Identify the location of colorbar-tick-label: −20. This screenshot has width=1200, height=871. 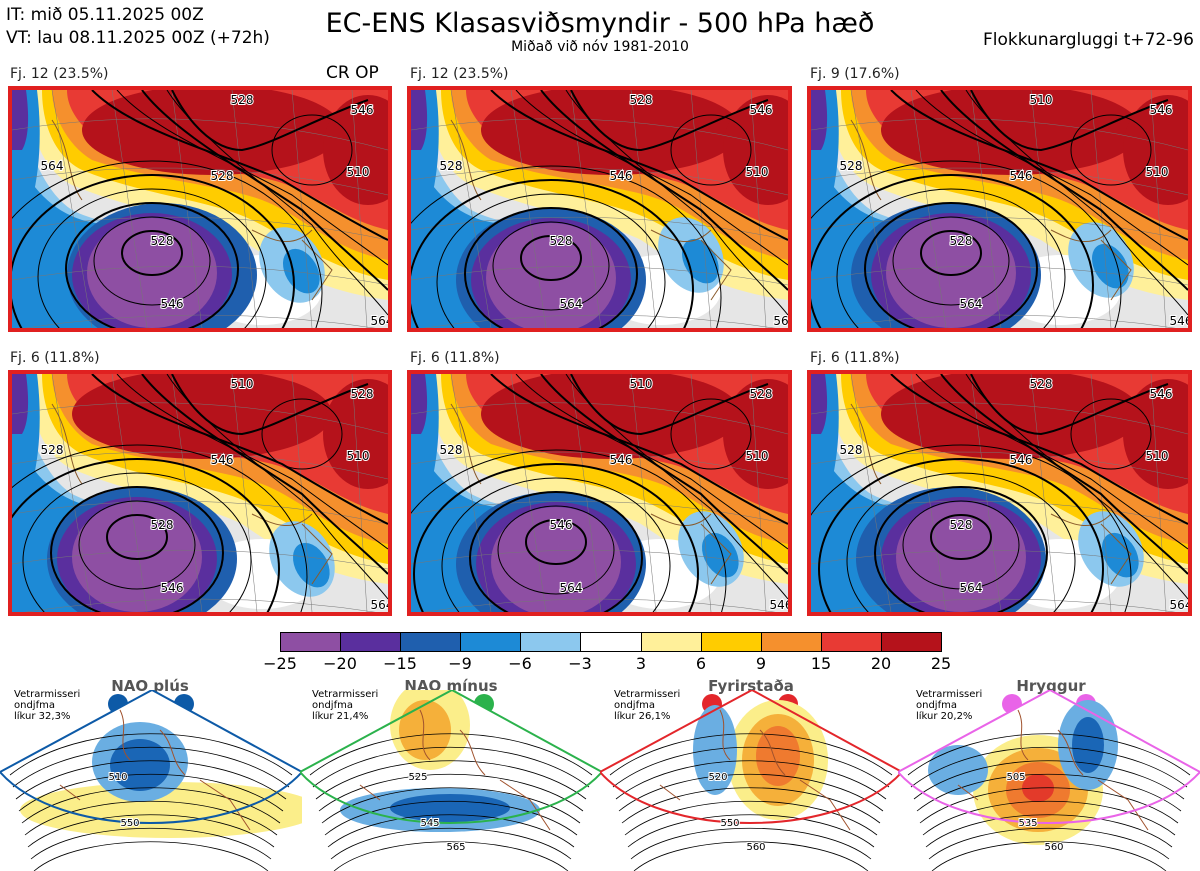
(340, 663).